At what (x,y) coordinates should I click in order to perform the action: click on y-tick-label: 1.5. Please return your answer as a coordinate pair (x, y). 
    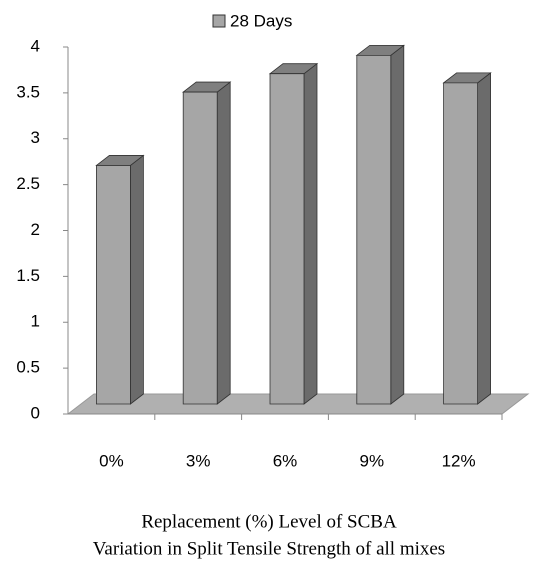
    Looking at the image, I should click on (28, 275).